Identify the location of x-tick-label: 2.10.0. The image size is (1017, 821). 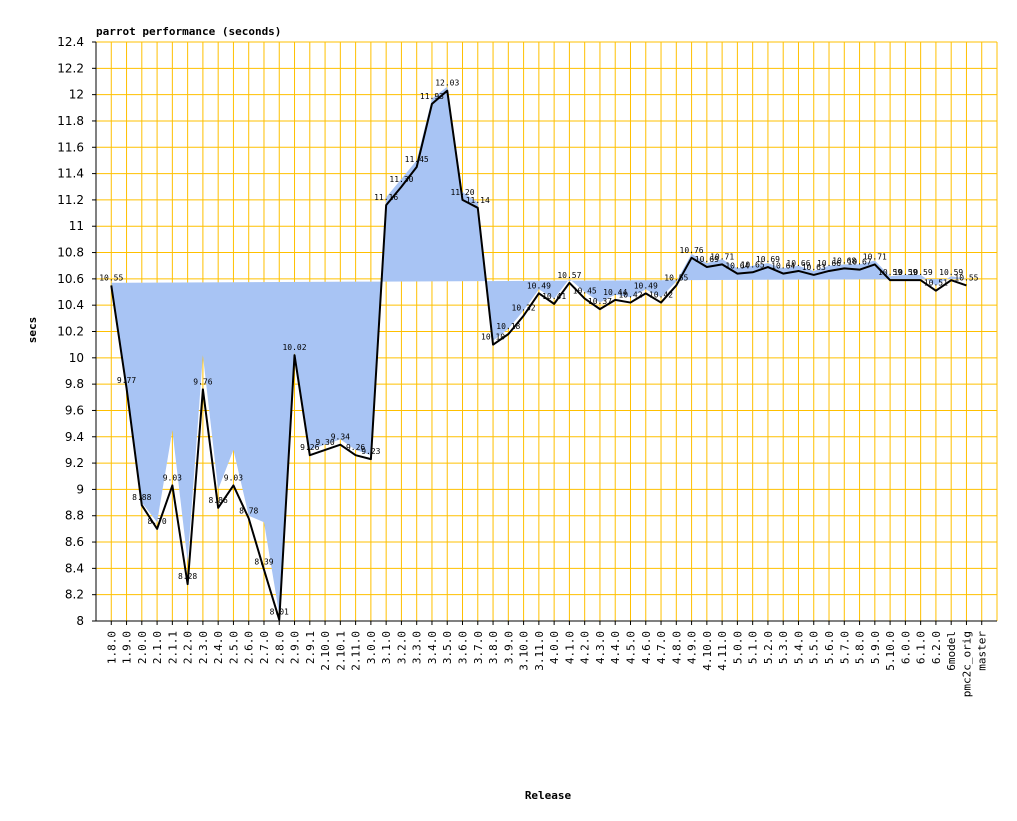
(325, 651).